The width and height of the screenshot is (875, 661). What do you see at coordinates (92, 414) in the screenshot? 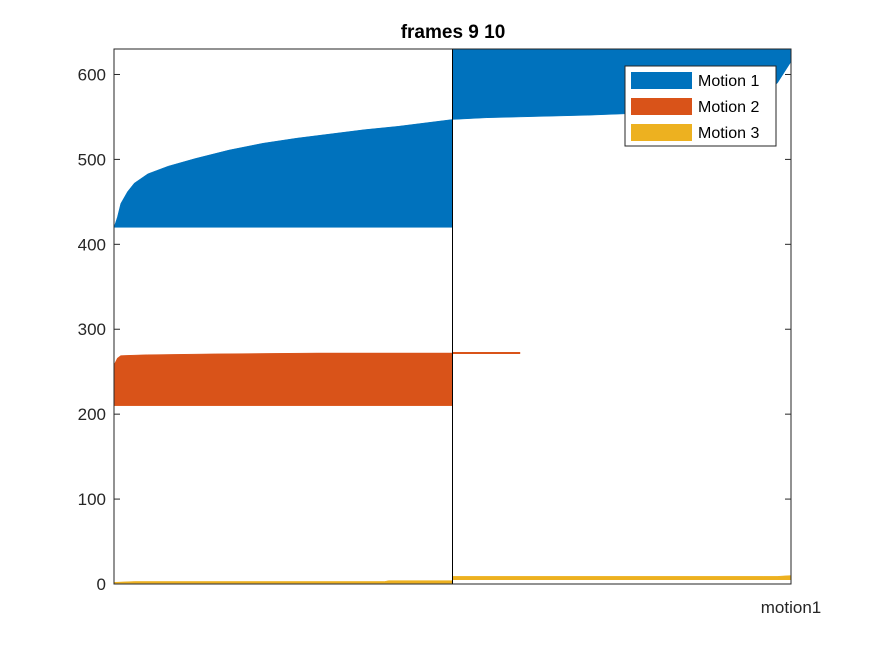
I see `y-tick-label-200: 200` at bounding box center [92, 414].